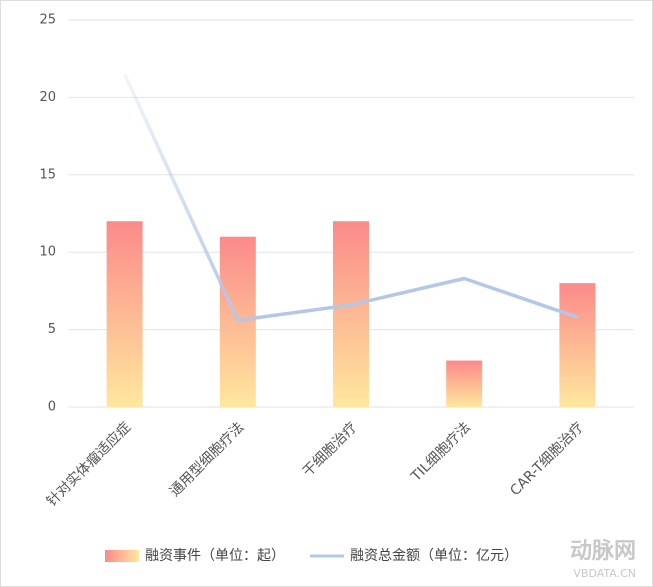 This screenshot has width=653, height=587. What do you see at coordinates (122, 556) in the screenshot?
I see `legend-swatch` at bounding box center [122, 556].